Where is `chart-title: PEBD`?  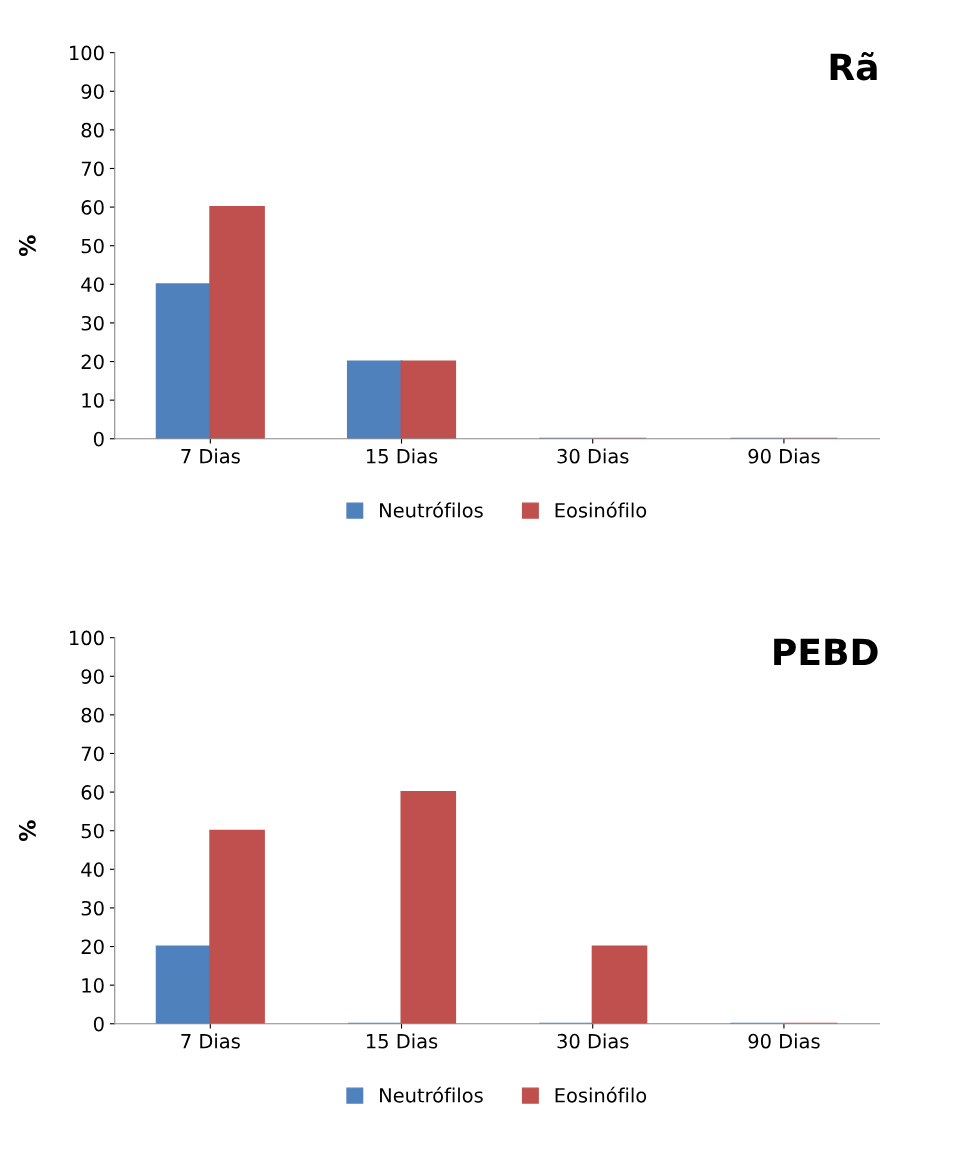 chart-title: PEBD is located at coordinates (826, 652).